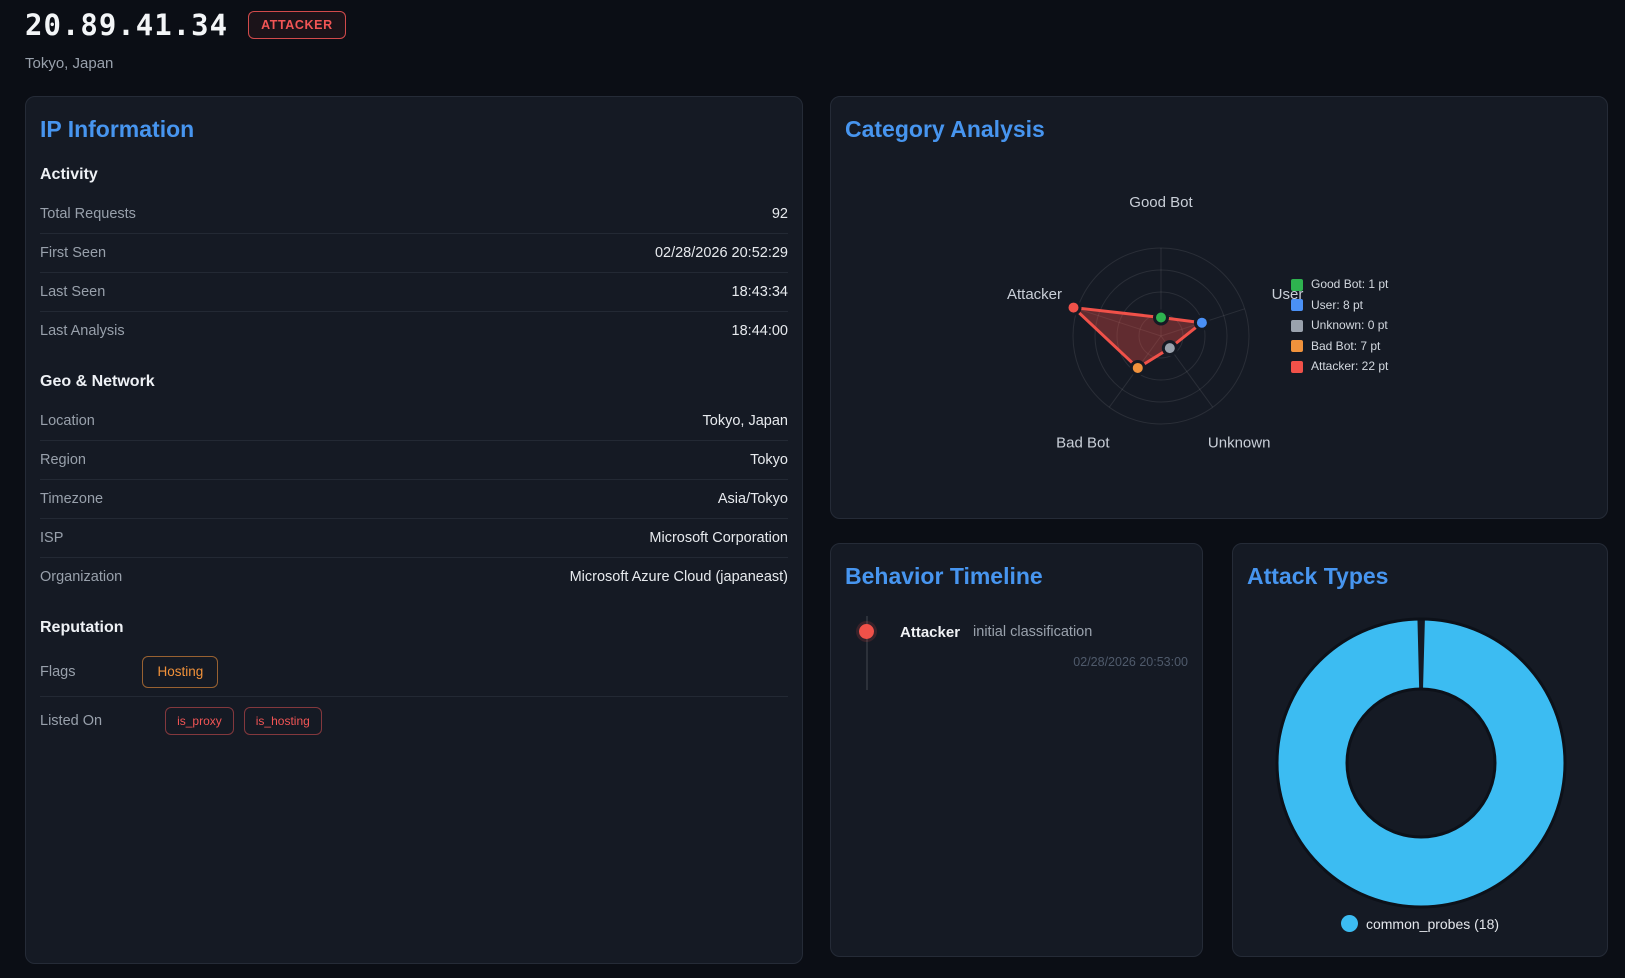 This screenshot has height=978, width=1625. I want to click on info-row-badges: Hosting, so click(180, 672).